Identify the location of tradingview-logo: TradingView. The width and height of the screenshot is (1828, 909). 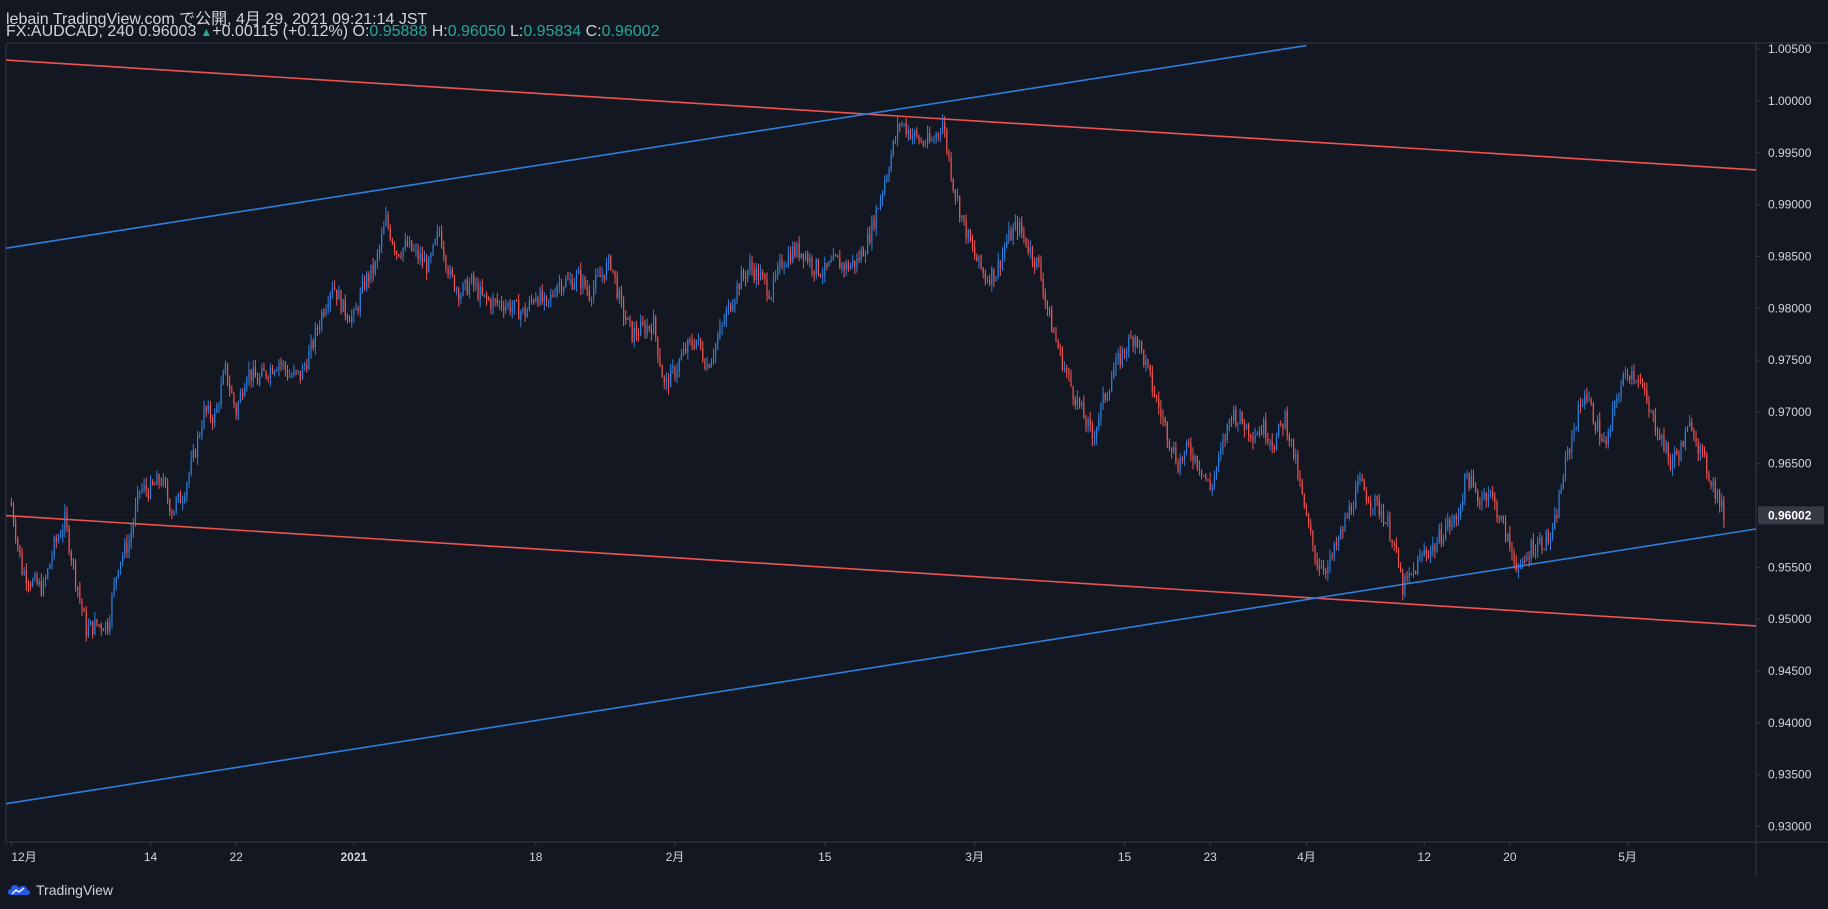
(60, 890).